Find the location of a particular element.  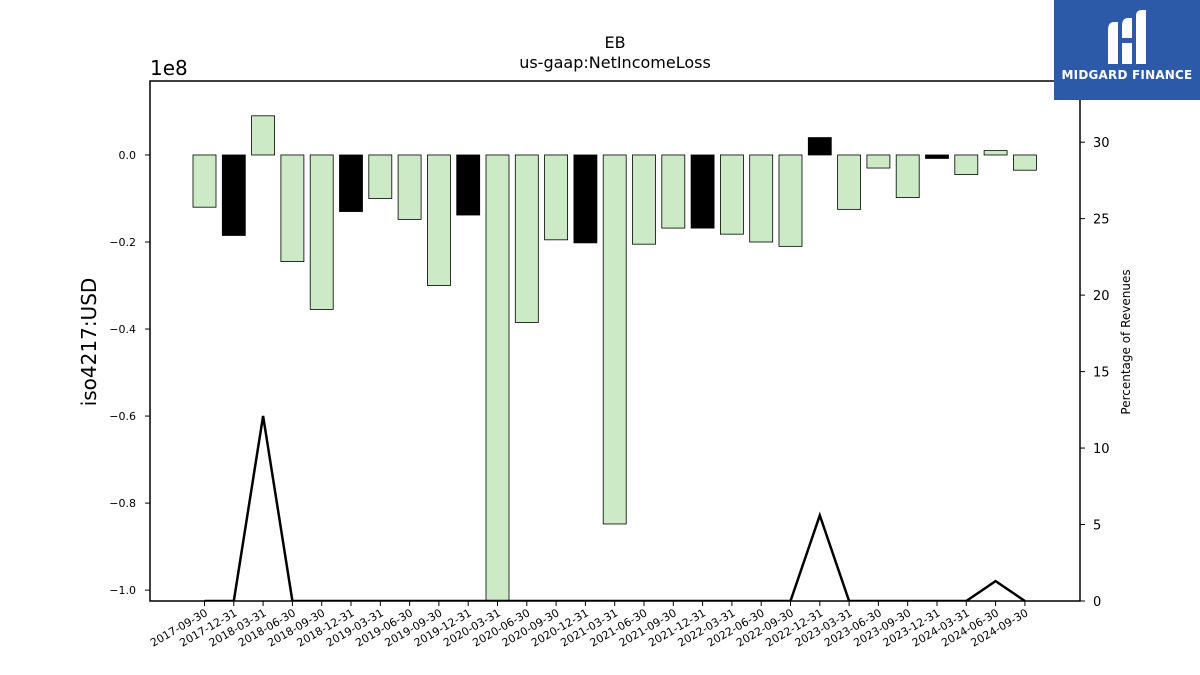

y-tick-label: −0.4 is located at coordinates (122, 329).